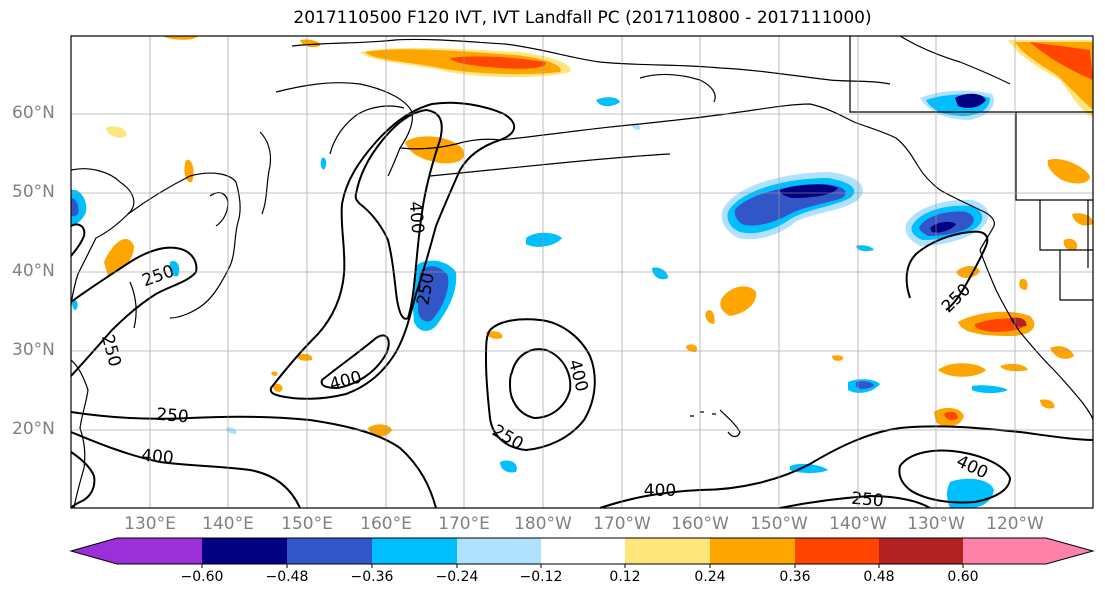 Image resolution: width=1105 pixels, height=601 pixels. Describe the element at coordinates (307, 524) in the screenshot. I see `lon-label: 150°E` at that location.